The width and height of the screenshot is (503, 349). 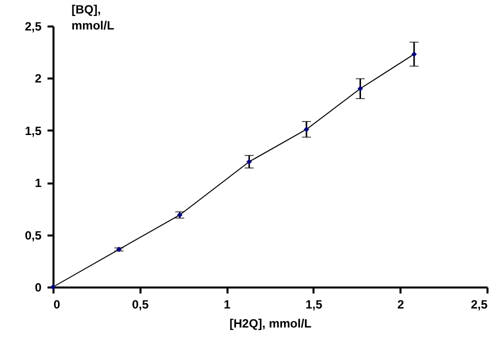 I want to click on y-tick-label: 1,5, so click(x=33, y=131).